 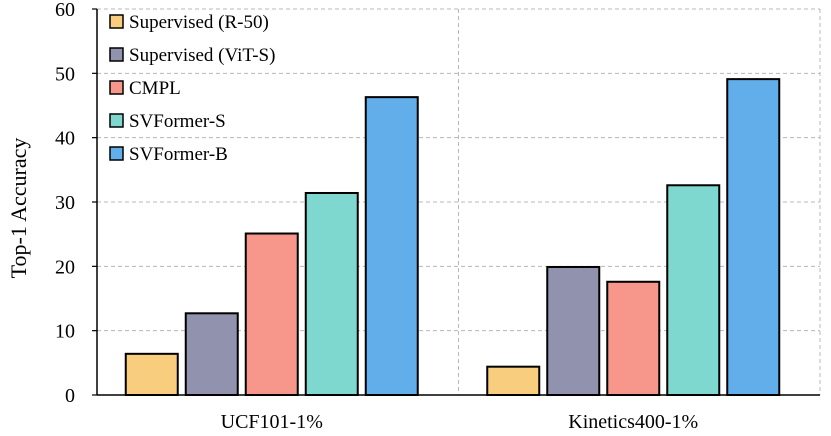 What do you see at coordinates (513, 380) in the screenshot?
I see `bar-supervised-r-50--1` at bounding box center [513, 380].